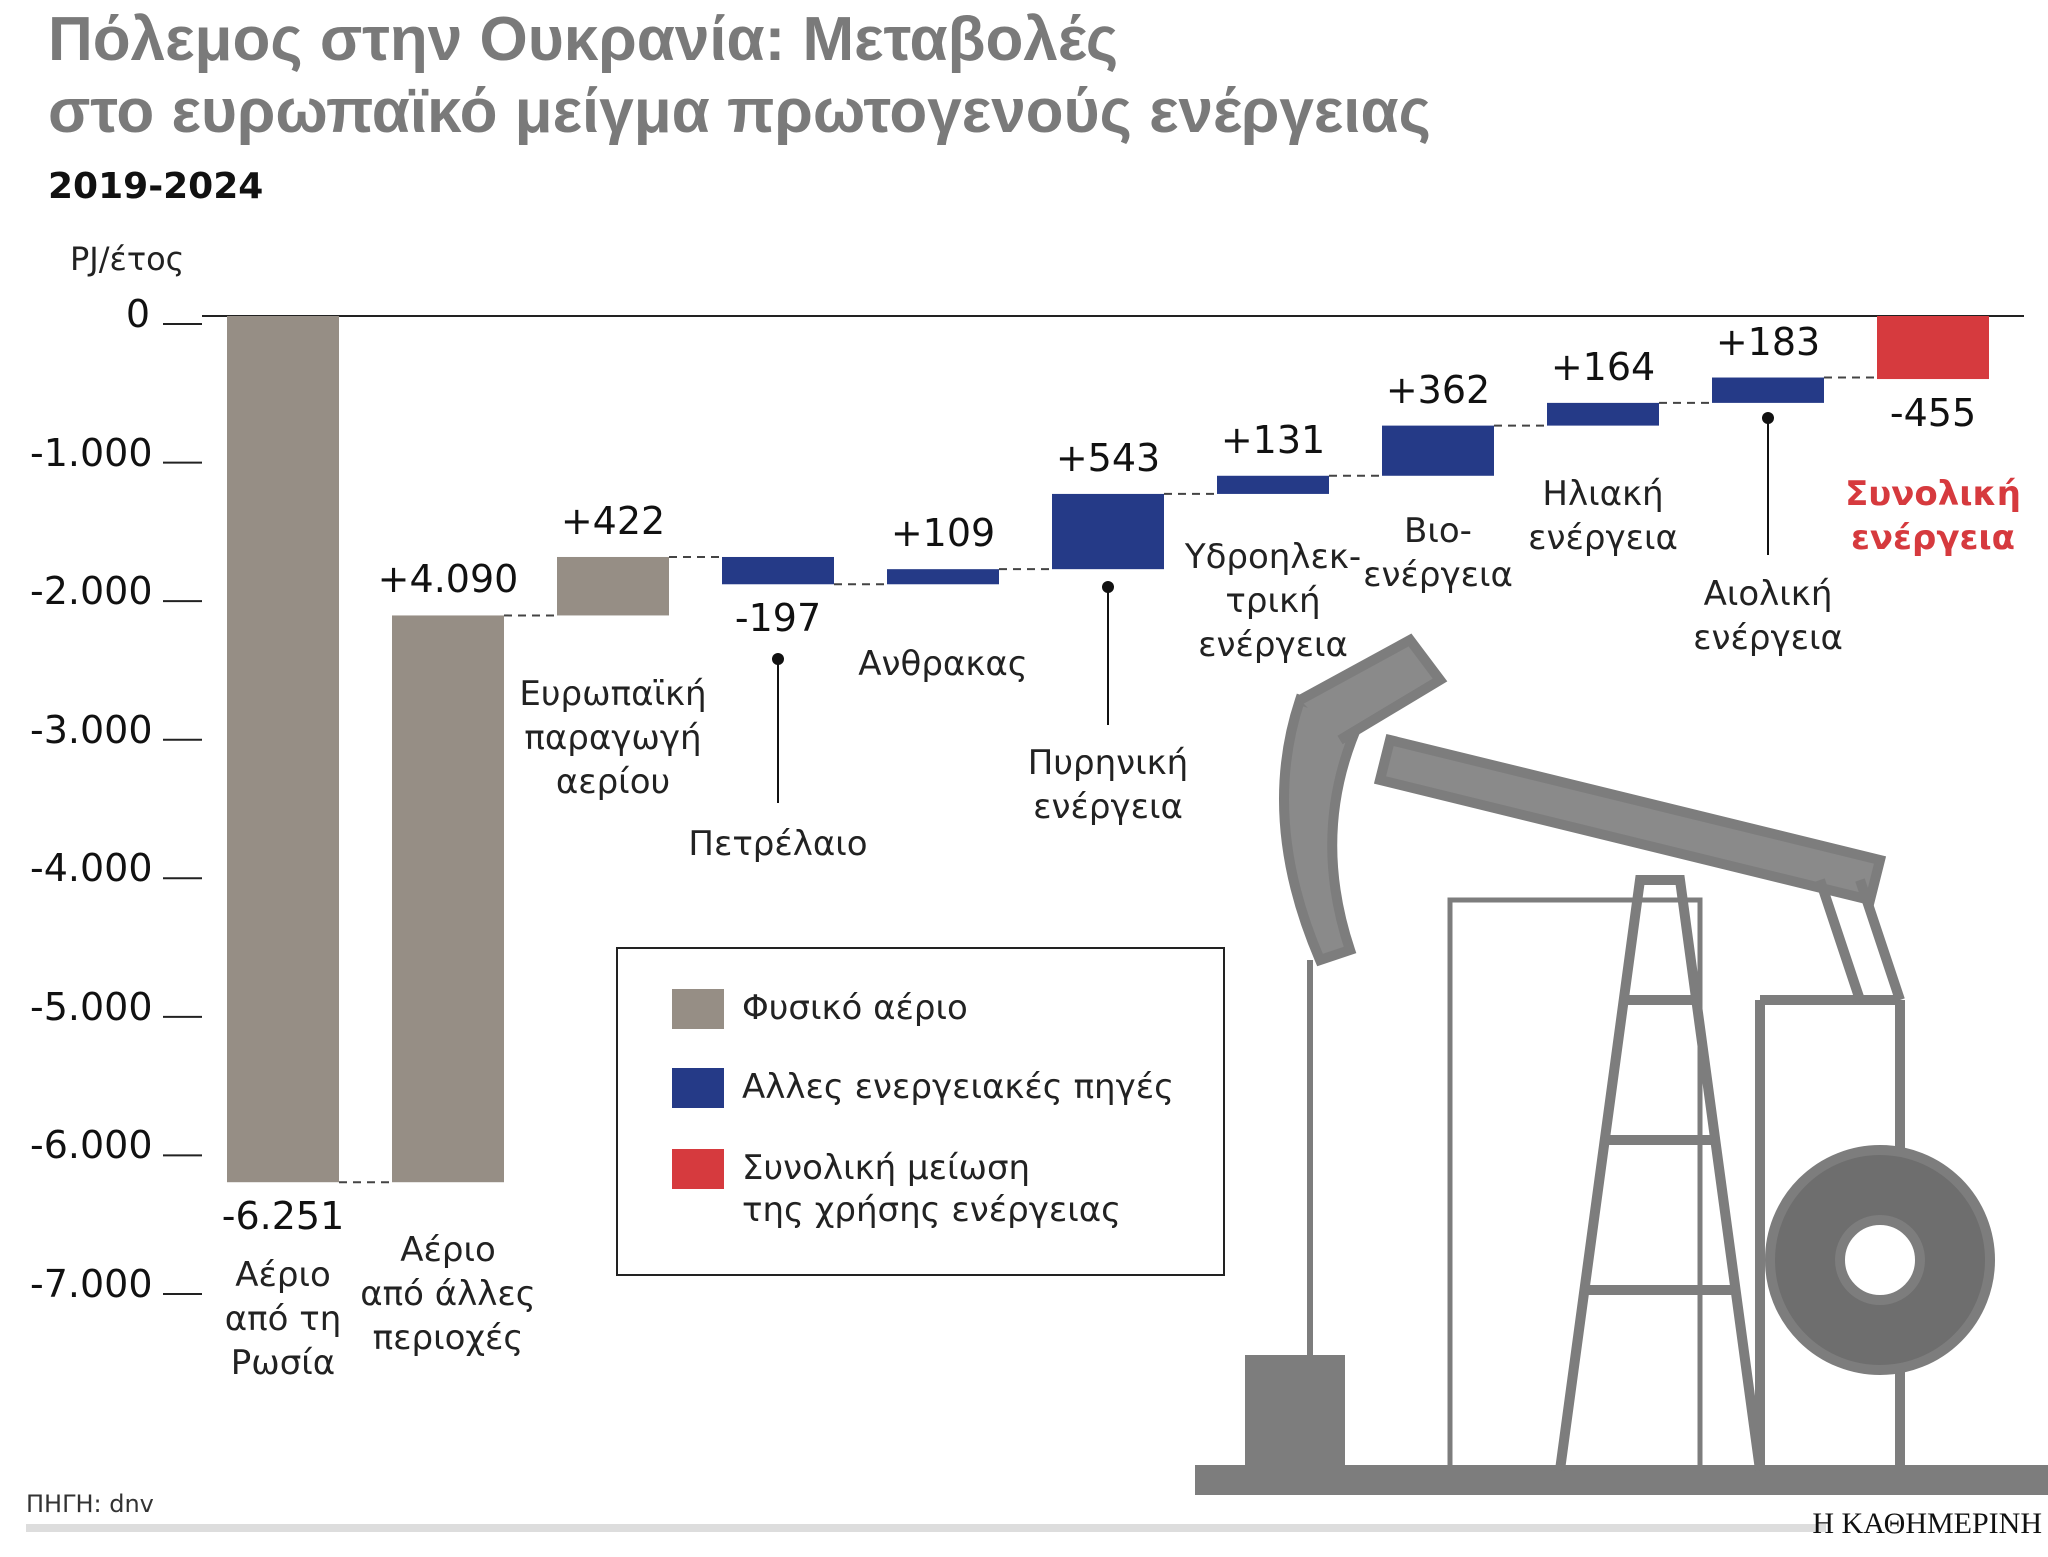 The height and width of the screenshot is (1557, 2048). I want to click on y-tick-label: -2.000, so click(91, 591).